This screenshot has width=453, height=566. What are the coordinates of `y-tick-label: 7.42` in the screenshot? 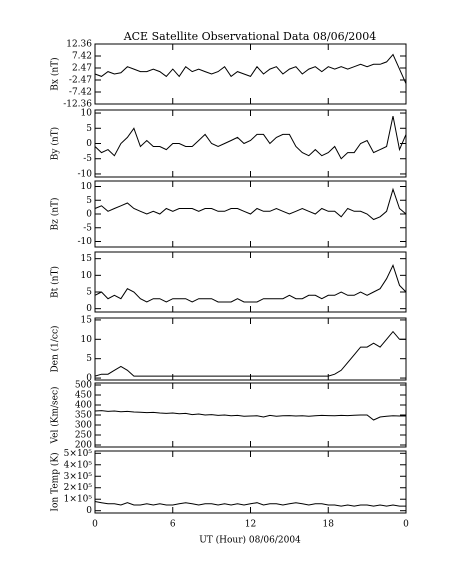 It's located at (82, 56).